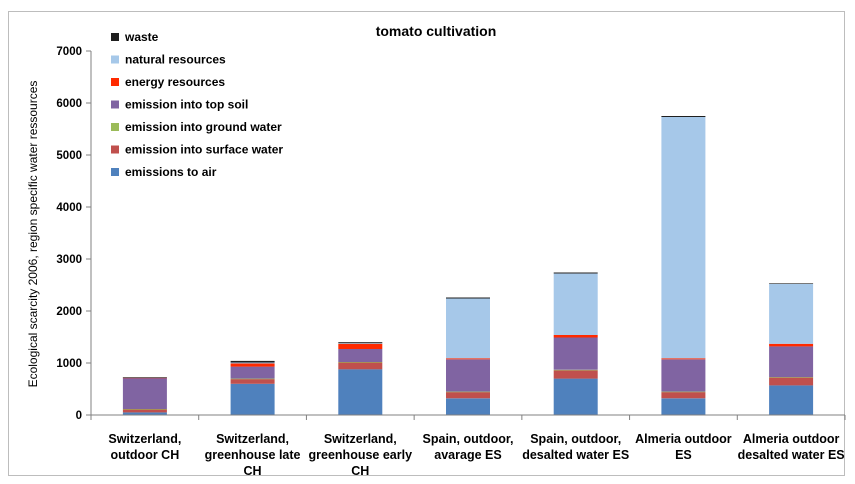 The image size is (855, 484). I want to click on legend-label-1: natural resources, so click(175, 60).